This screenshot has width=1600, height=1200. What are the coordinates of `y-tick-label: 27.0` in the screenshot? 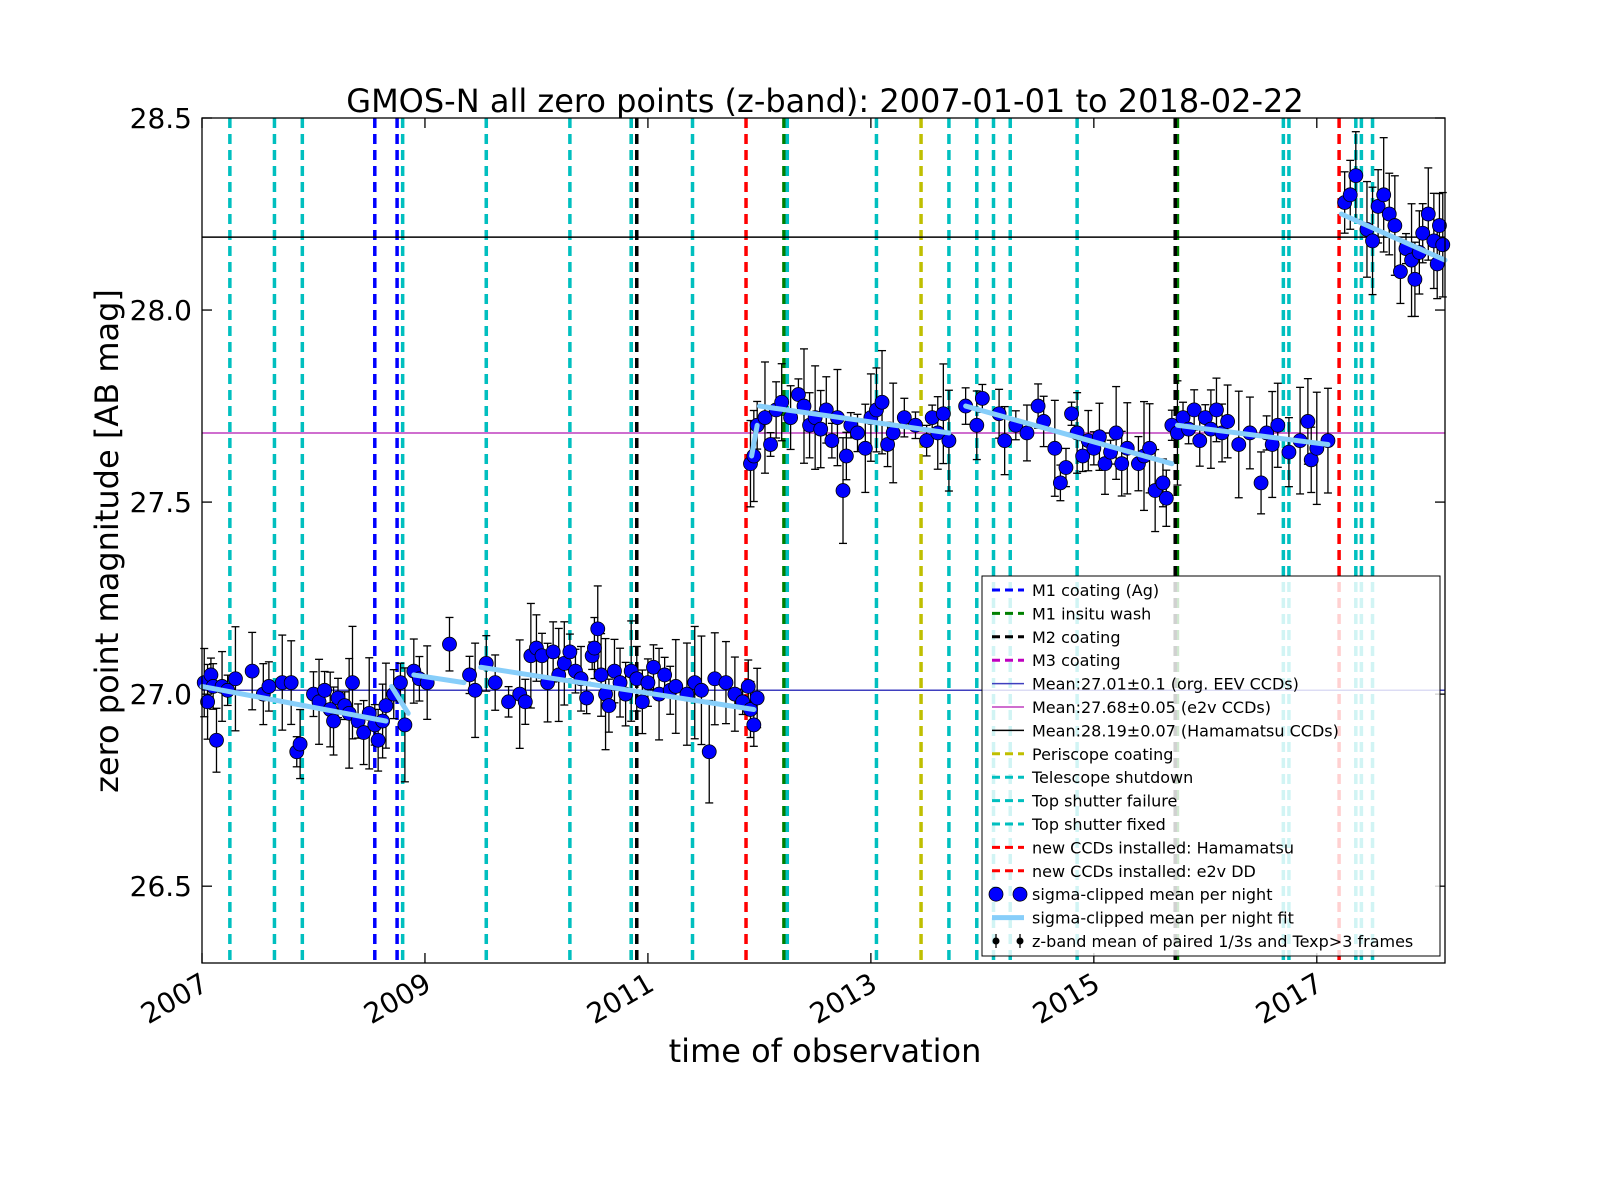 It's located at (161, 694).